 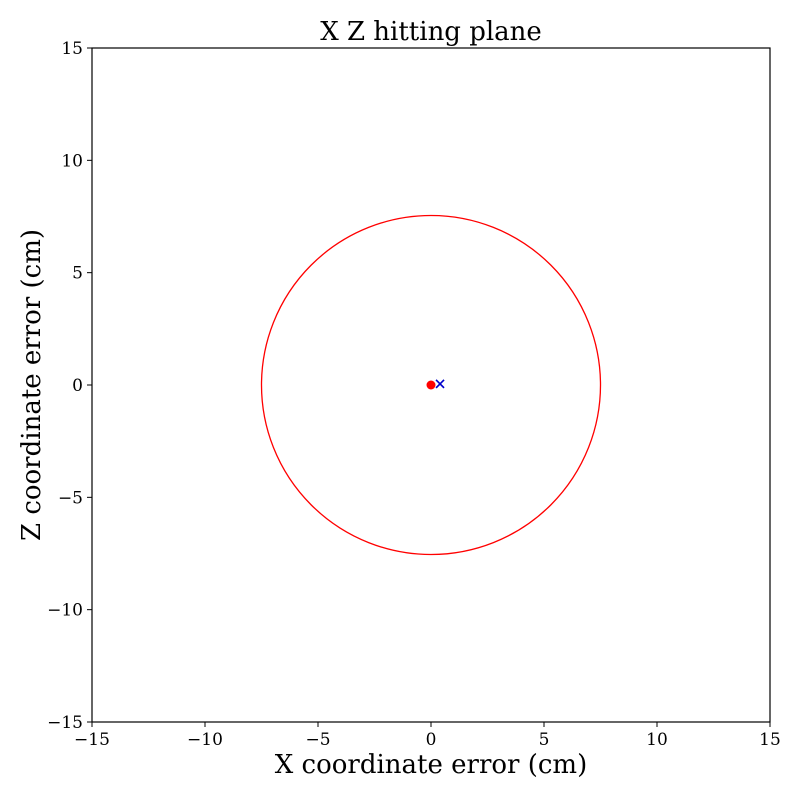 What do you see at coordinates (70, 498) in the screenshot?
I see `y-tick-label: −5` at bounding box center [70, 498].